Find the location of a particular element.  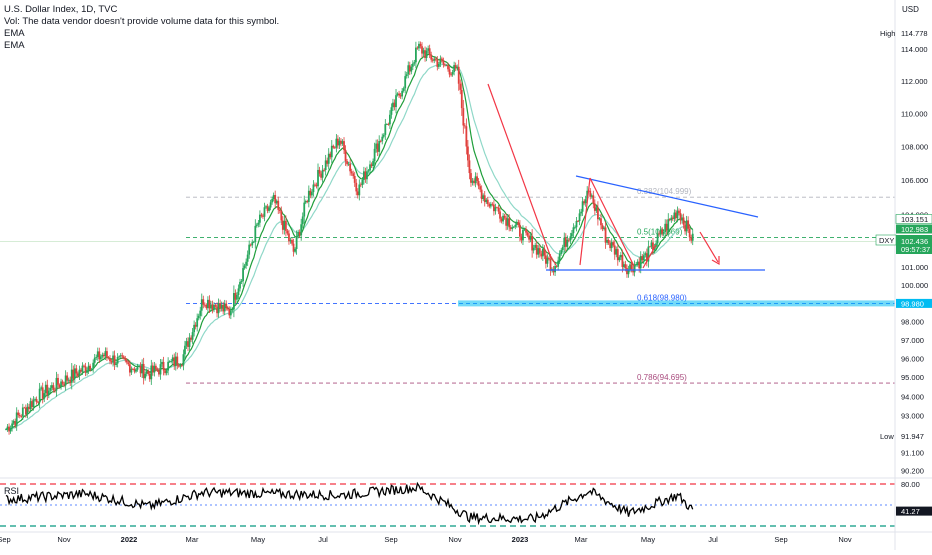

fib-618-tag-bg is located at coordinates (914, 303).